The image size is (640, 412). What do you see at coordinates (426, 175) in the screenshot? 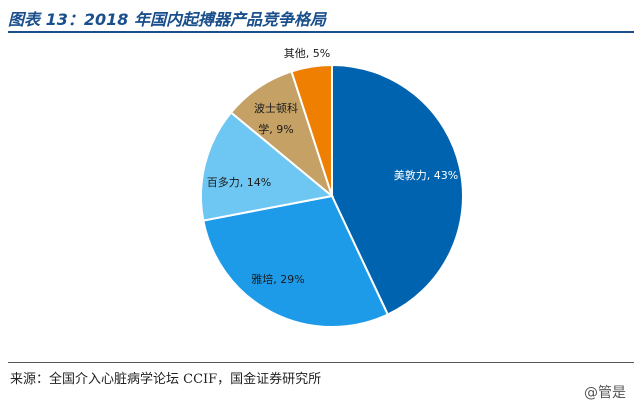
I see `data-label-medtronic: 美敦力, 43%` at bounding box center [426, 175].